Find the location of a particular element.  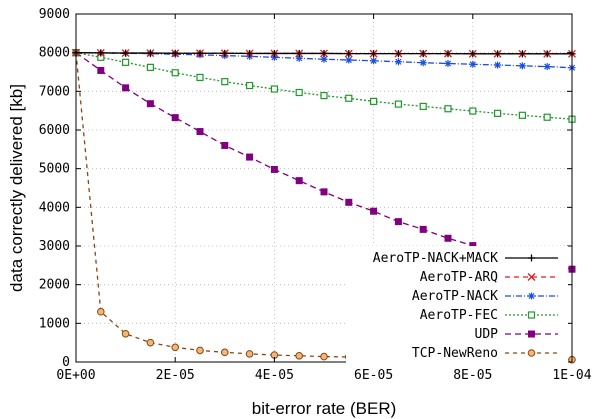

x-tick-label: 4E-05 is located at coordinates (274, 375).